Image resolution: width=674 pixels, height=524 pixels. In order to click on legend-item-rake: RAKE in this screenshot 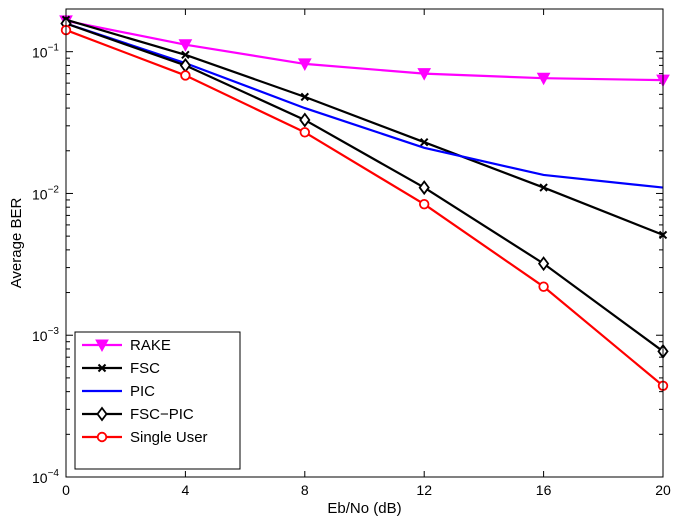, I will do `click(126, 345)`.